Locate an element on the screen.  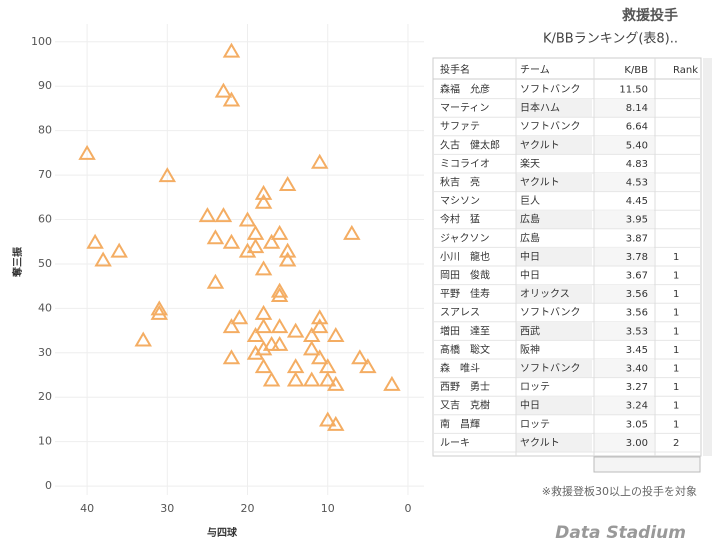
x-tick-label: 20 is located at coordinates (248, 508).